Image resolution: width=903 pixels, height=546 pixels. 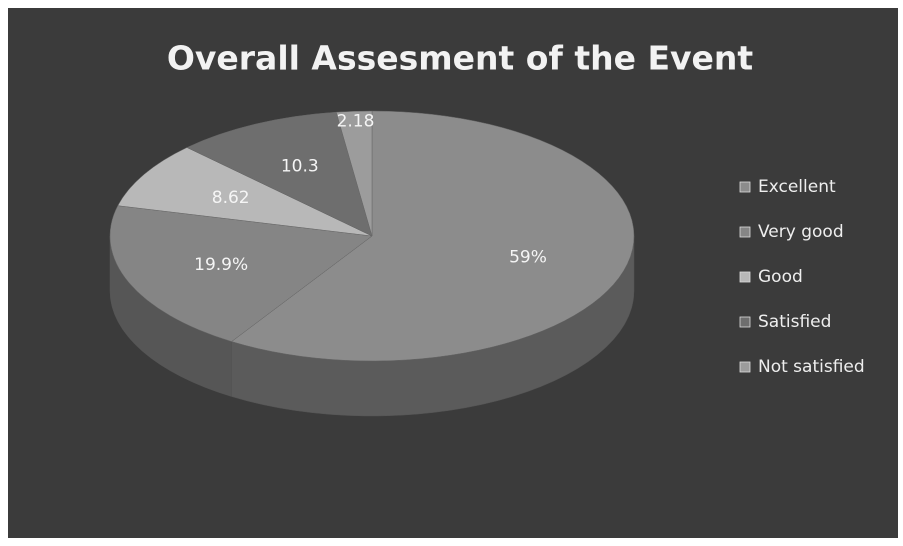 I want to click on data-label: 59%, so click(x=528, y=258).